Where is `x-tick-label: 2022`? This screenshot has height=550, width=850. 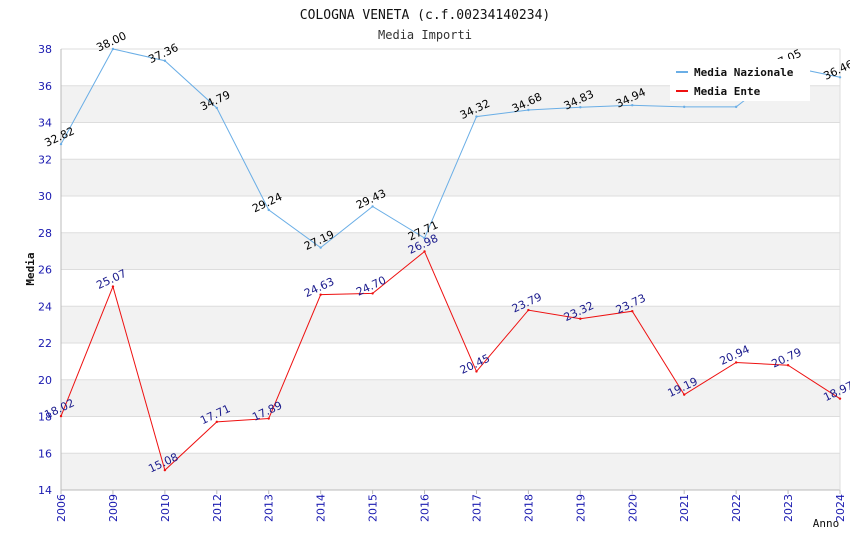
x-tick-label: 2022 is located at coordinates (736, 508).